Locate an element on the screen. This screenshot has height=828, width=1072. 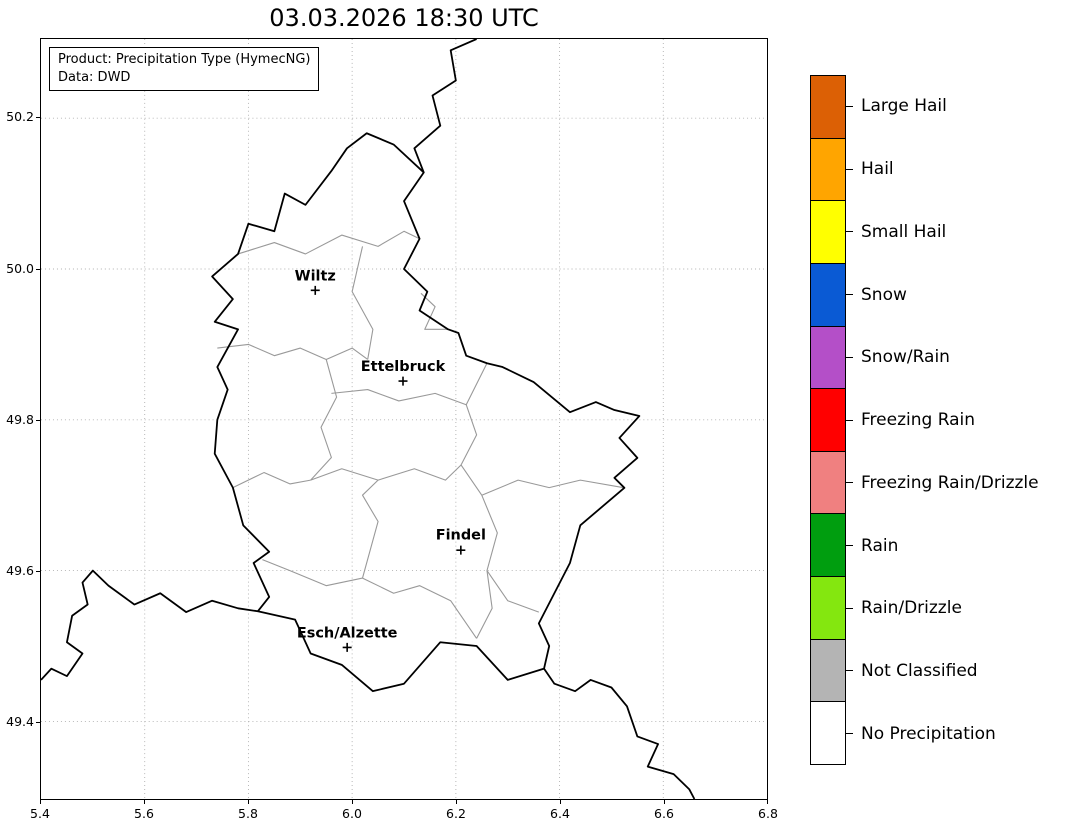
y-tick-label: 49.6 is located at coordinates (20, 570).